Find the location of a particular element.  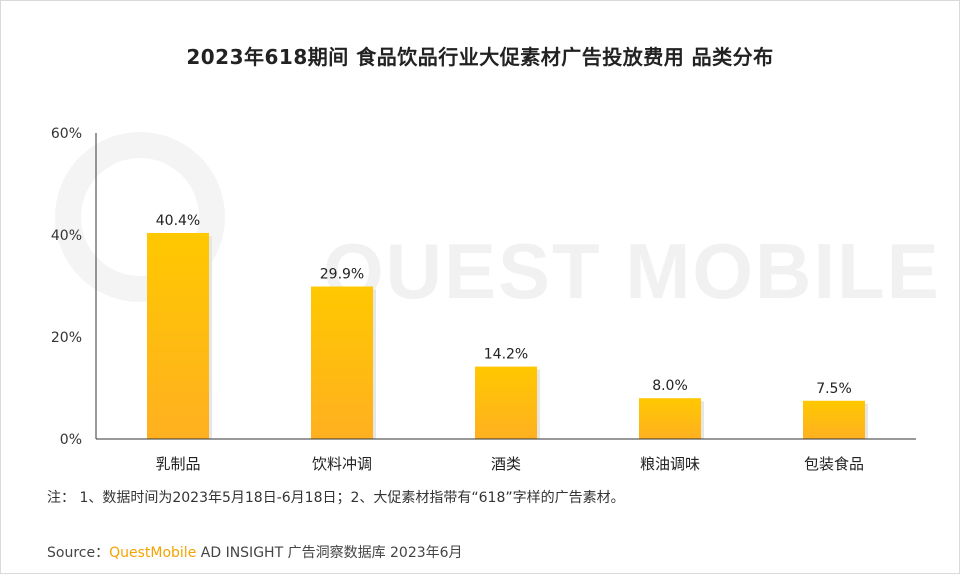

source-prefix: Source： is located at coordinates (78, 553).